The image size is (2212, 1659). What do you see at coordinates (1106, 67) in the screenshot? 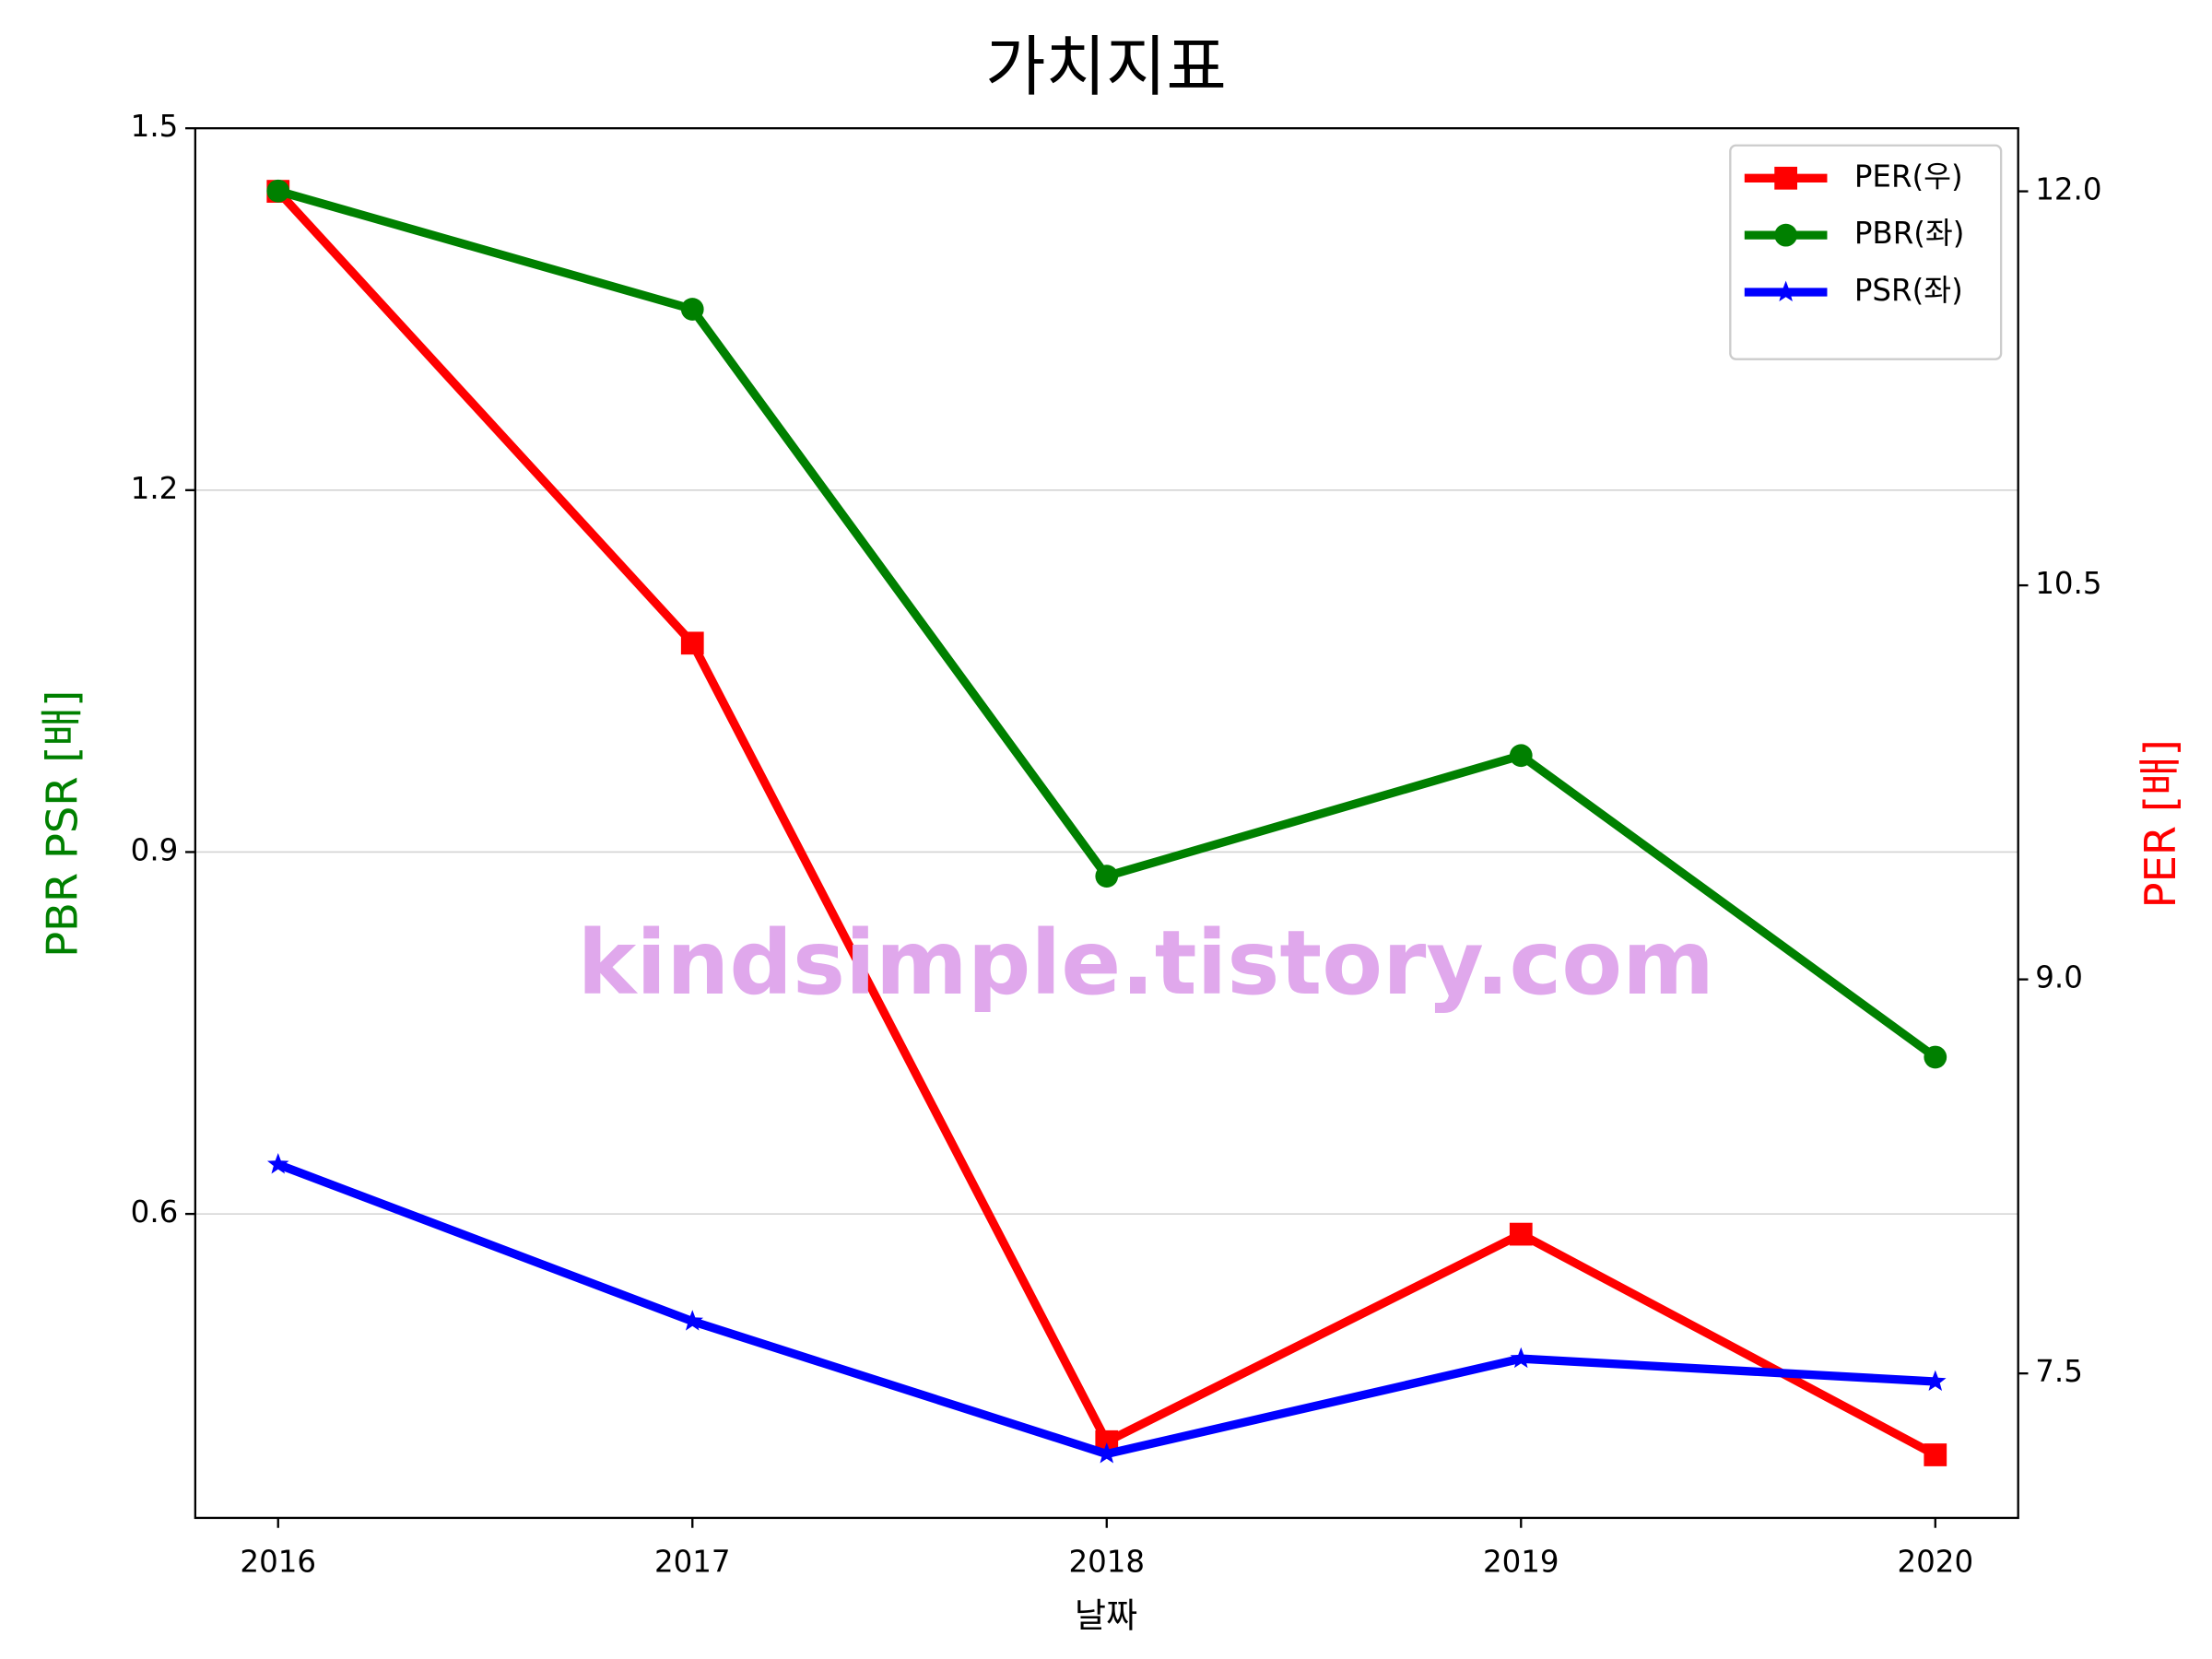
I see `chart-title: 가치지표` at bounding box center [1106, 67].